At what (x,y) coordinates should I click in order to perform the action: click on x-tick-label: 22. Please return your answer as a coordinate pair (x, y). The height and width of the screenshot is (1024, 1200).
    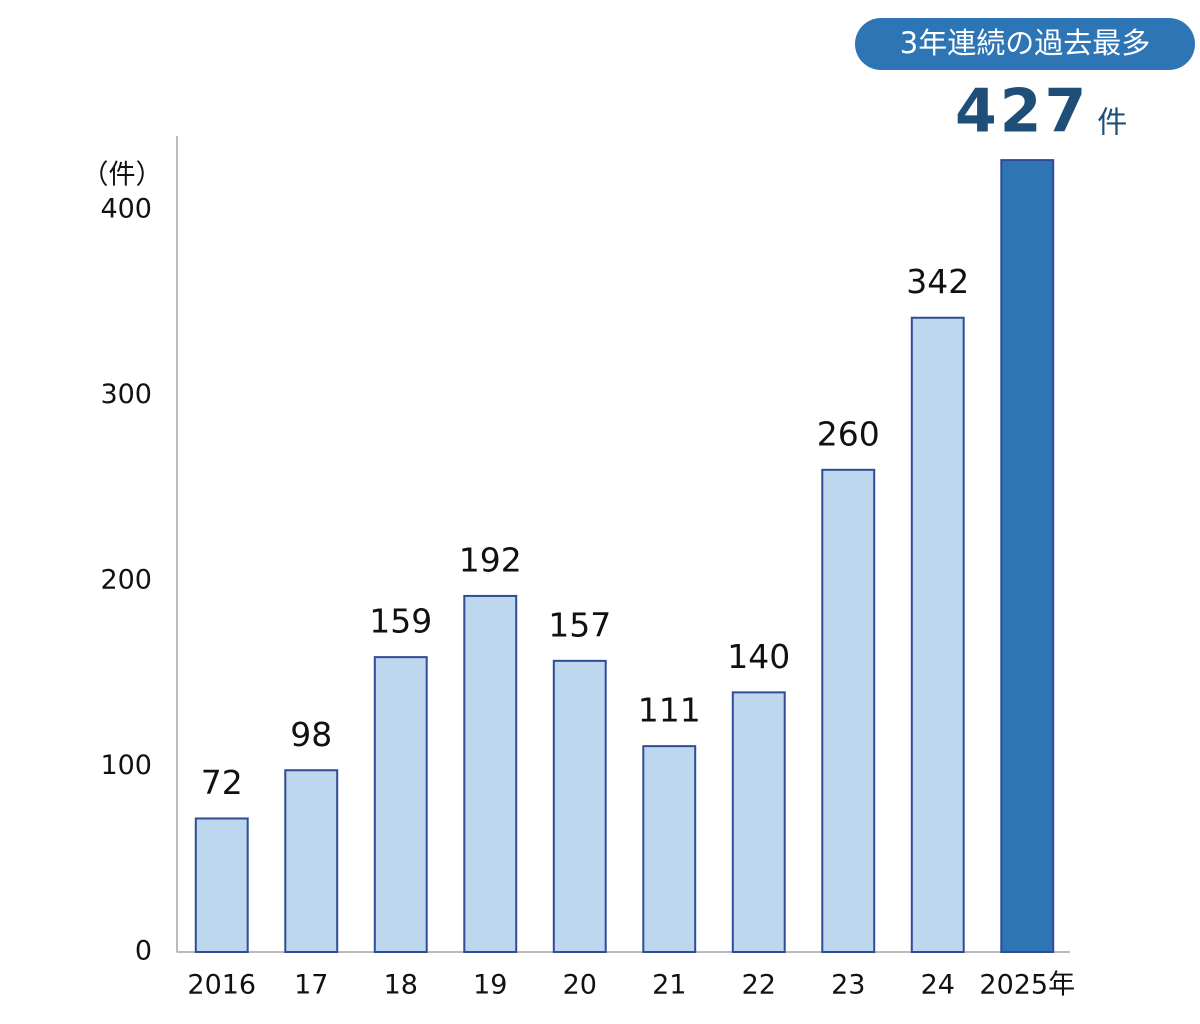
    Looking at the image, I should click on (759, 985).